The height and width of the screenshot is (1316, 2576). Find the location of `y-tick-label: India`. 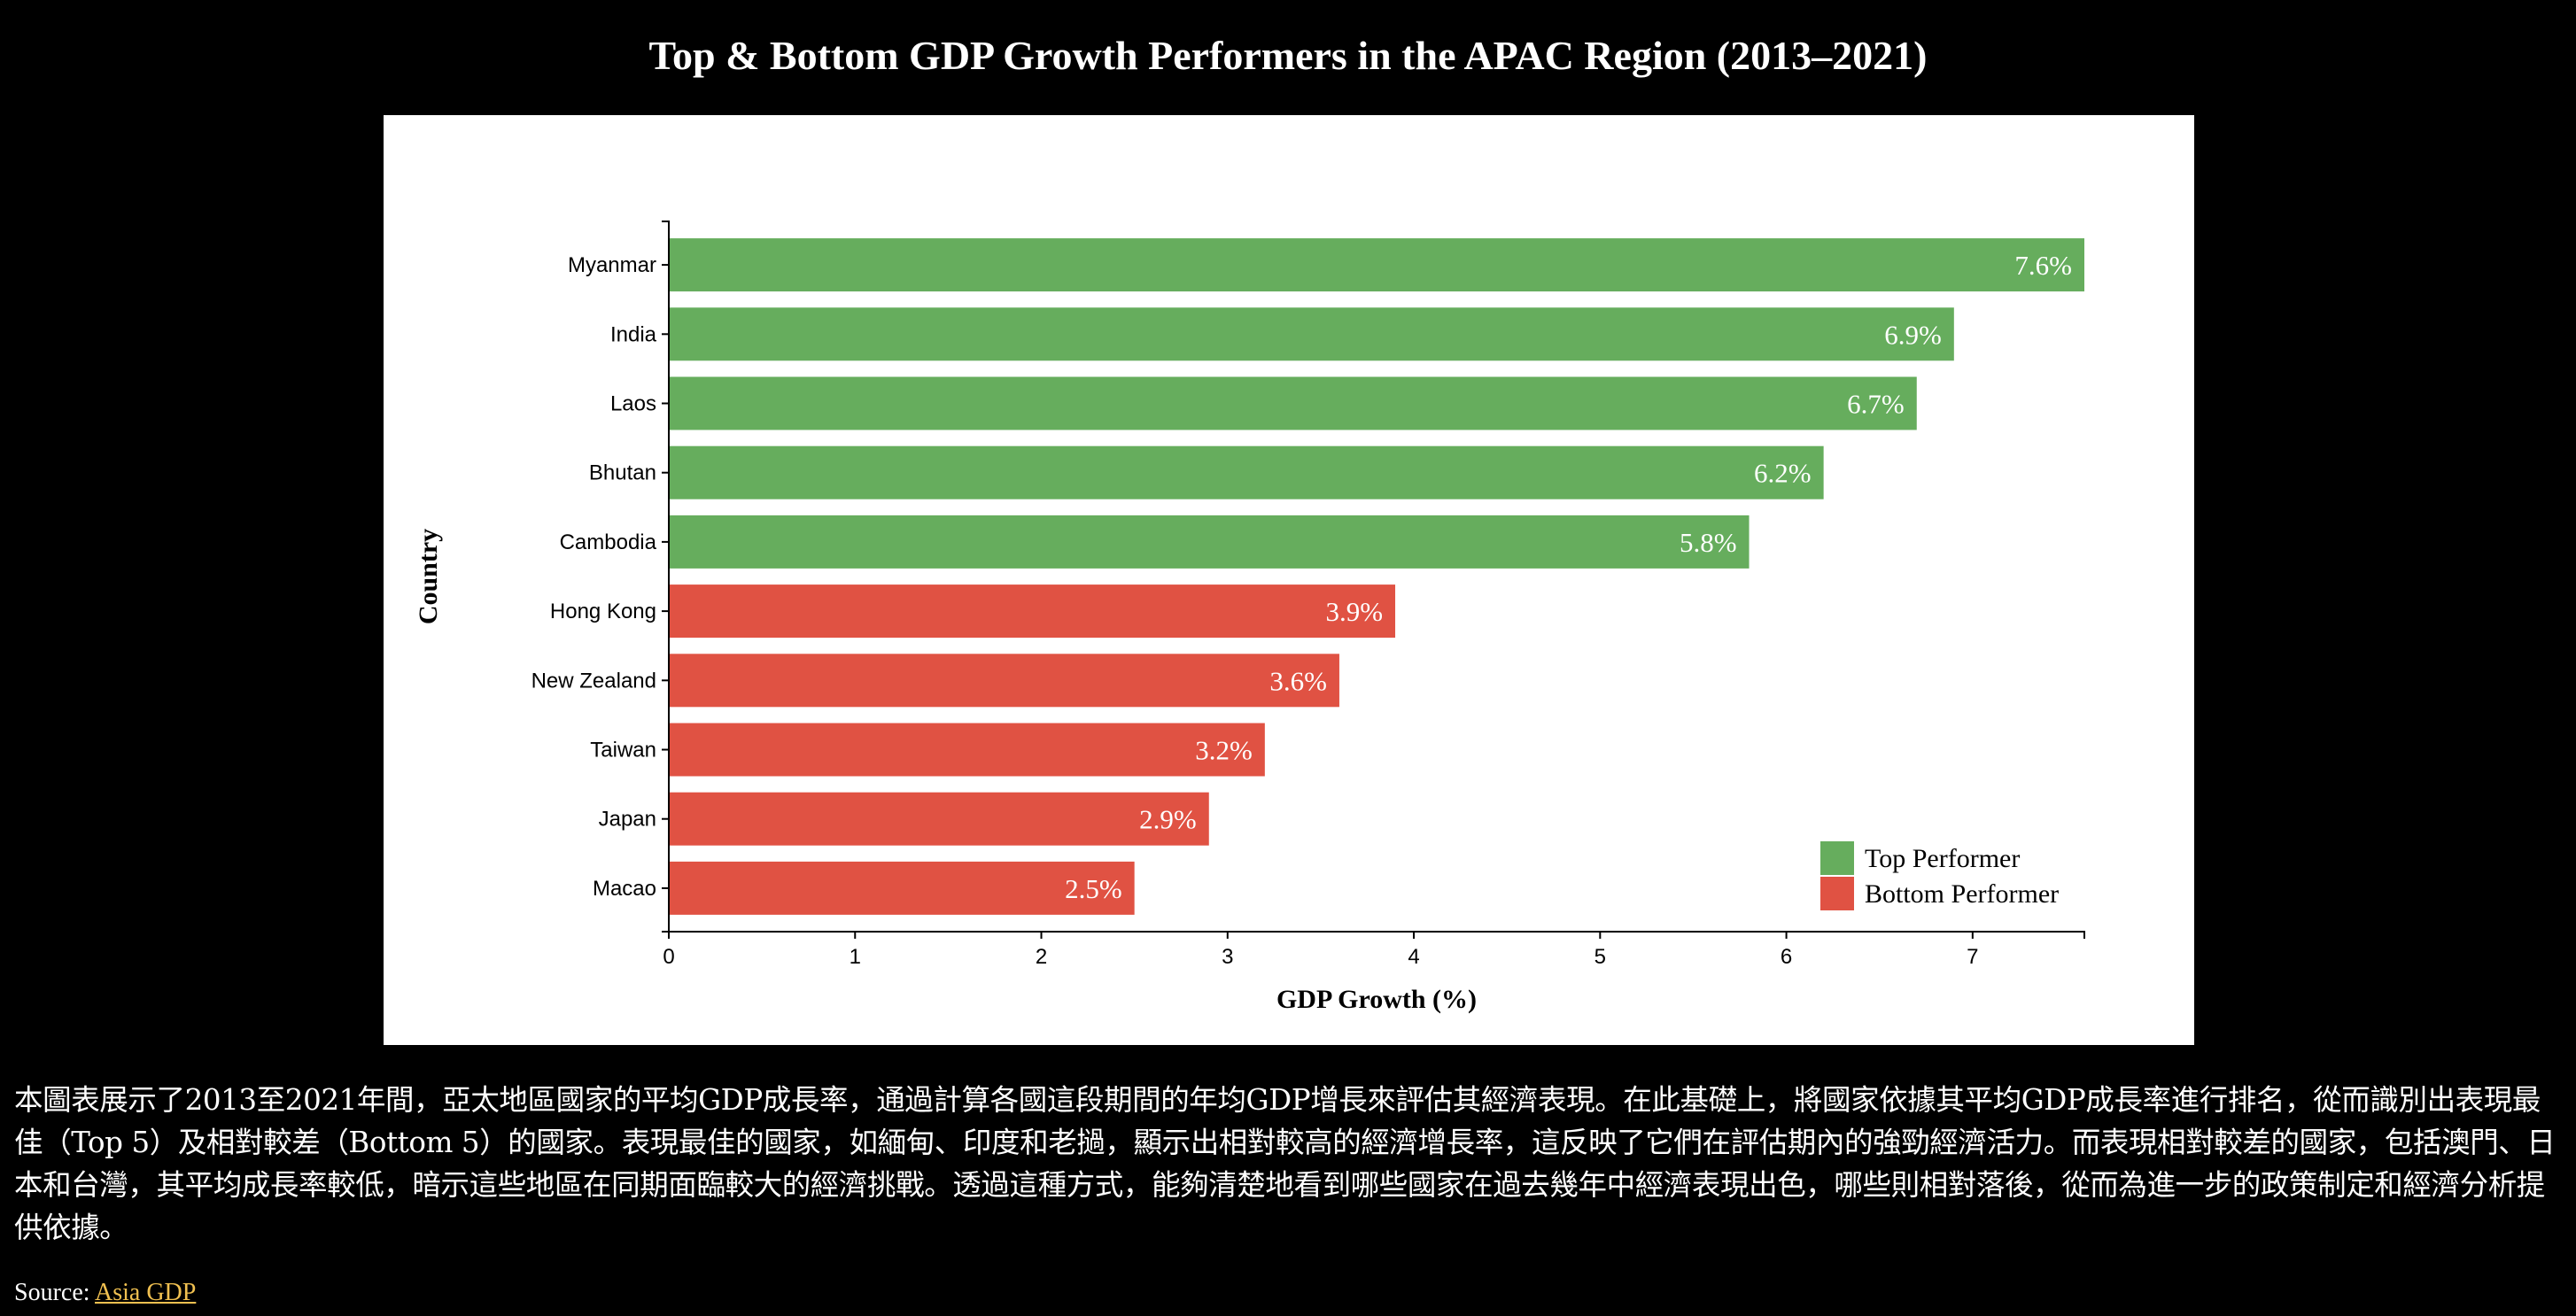

y-tick-label: India is located at coordinates (633, 334).